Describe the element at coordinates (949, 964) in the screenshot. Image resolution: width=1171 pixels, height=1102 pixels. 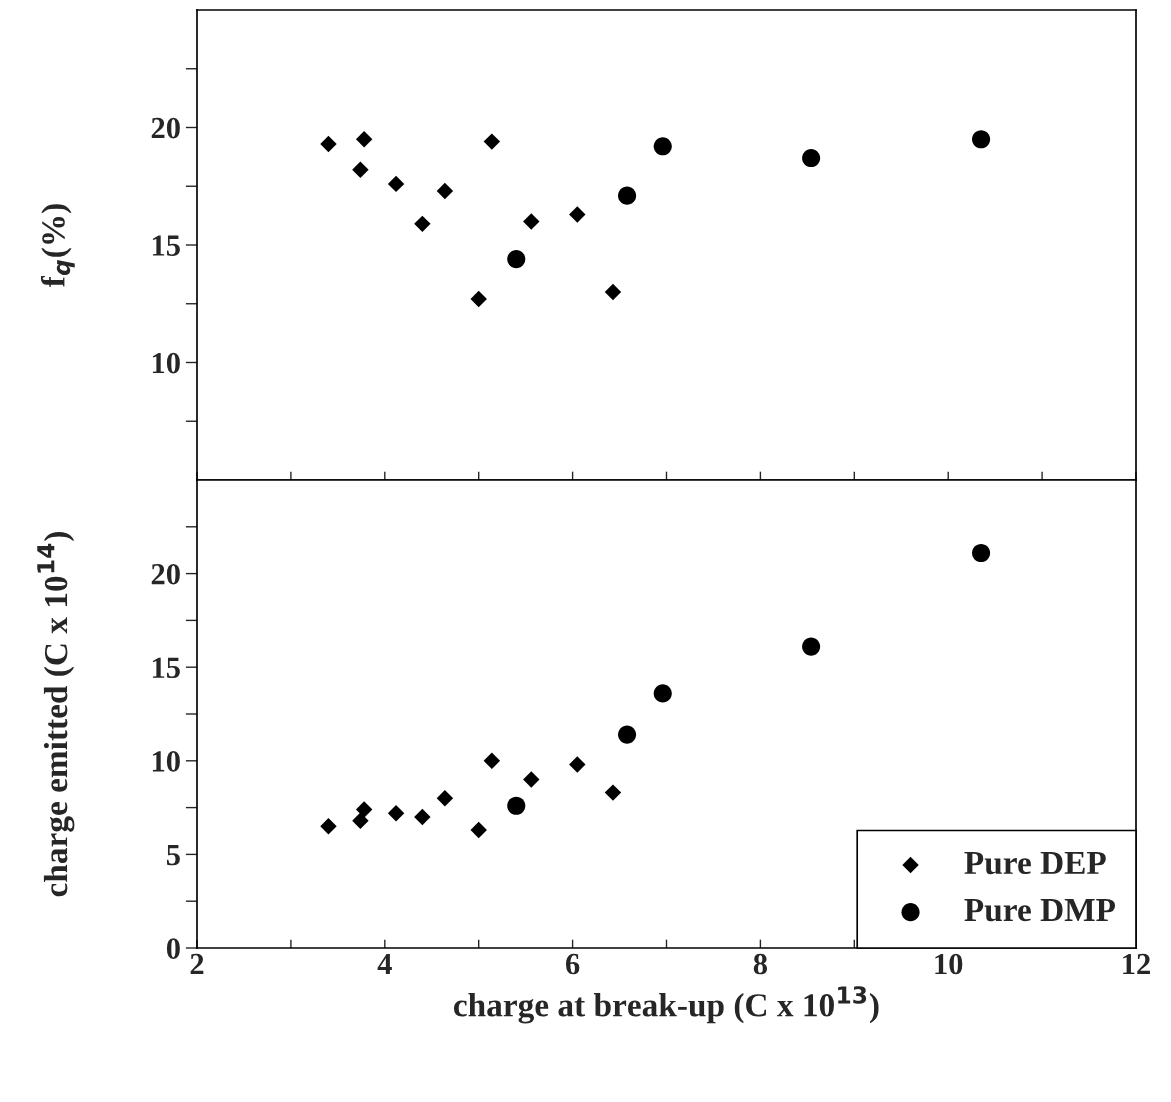
I see `x-tick-label: 10` at that location.